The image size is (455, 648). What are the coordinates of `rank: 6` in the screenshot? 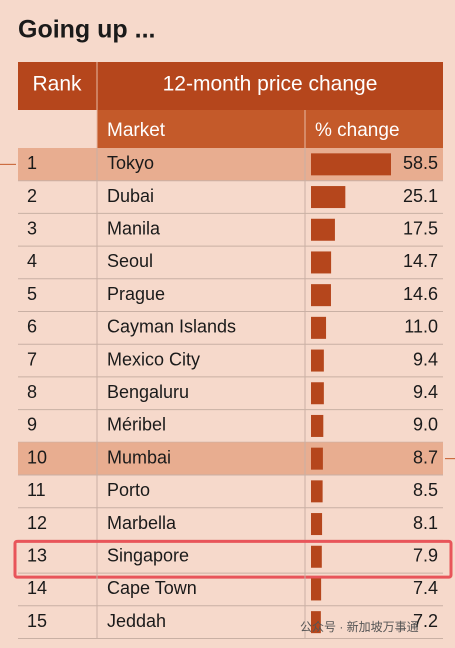 It's located at (32, 327).